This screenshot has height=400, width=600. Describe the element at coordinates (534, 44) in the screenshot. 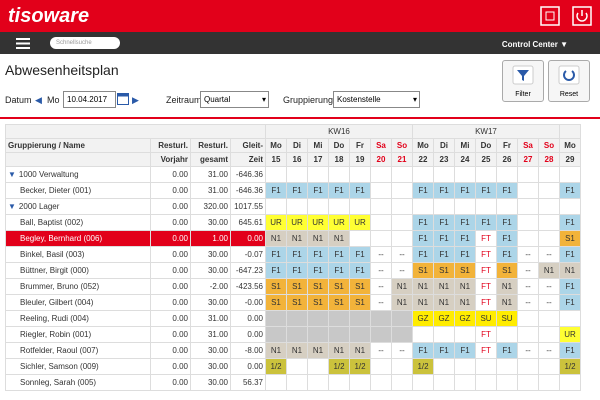

I see `control-center: Control Center ▼` at that location.